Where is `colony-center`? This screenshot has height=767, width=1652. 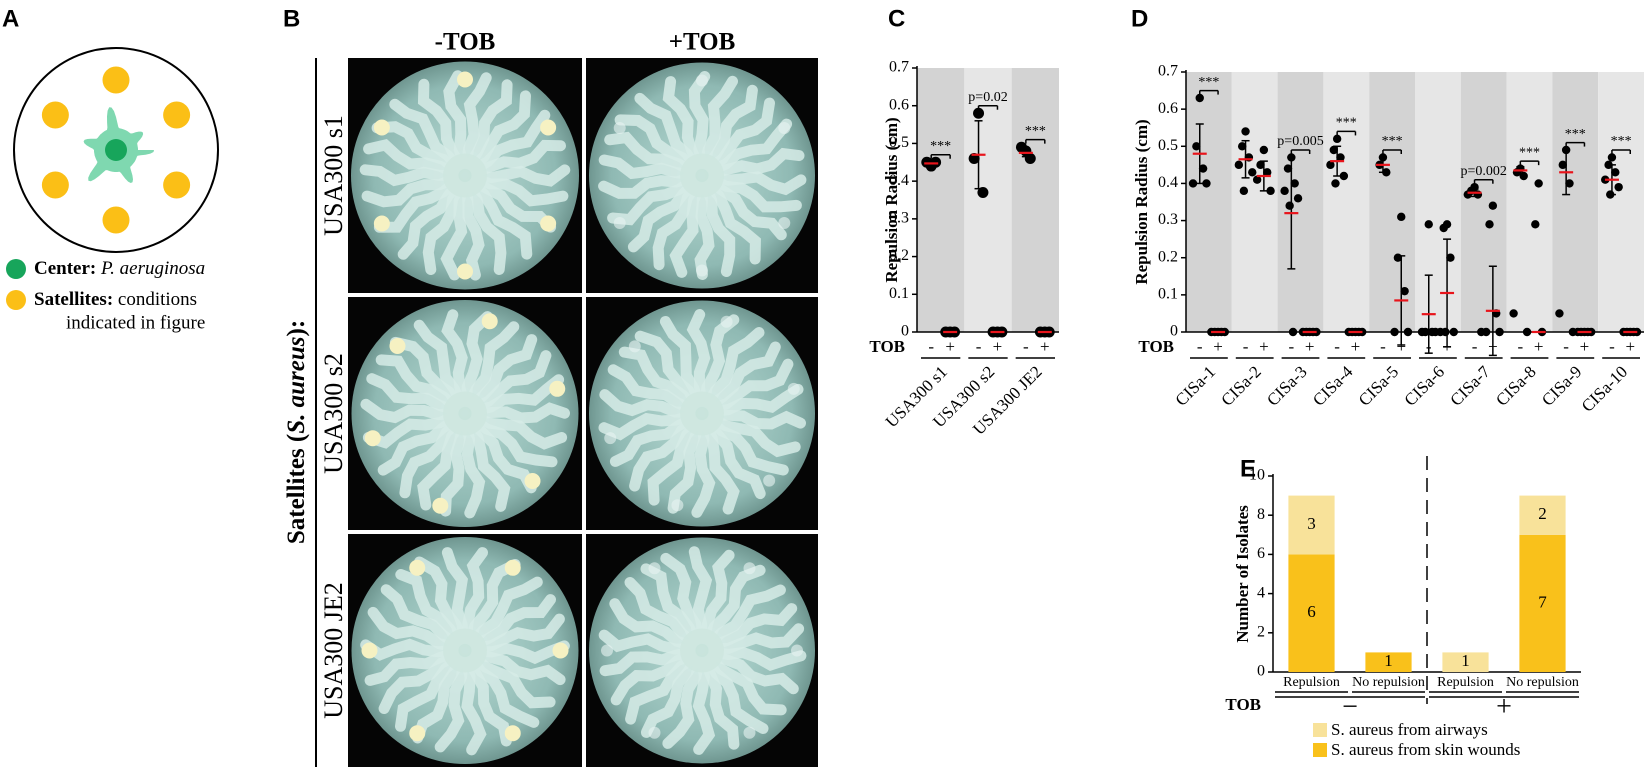
colony-center is located at coordinates (465, 650).